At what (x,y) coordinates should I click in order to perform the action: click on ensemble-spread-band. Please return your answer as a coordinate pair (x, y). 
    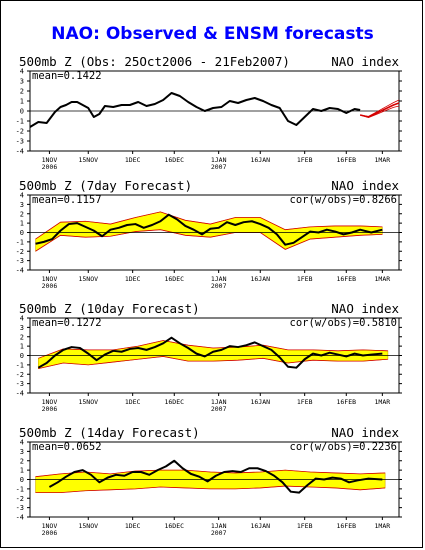
    Looking at the image, I should click on (209, 231).